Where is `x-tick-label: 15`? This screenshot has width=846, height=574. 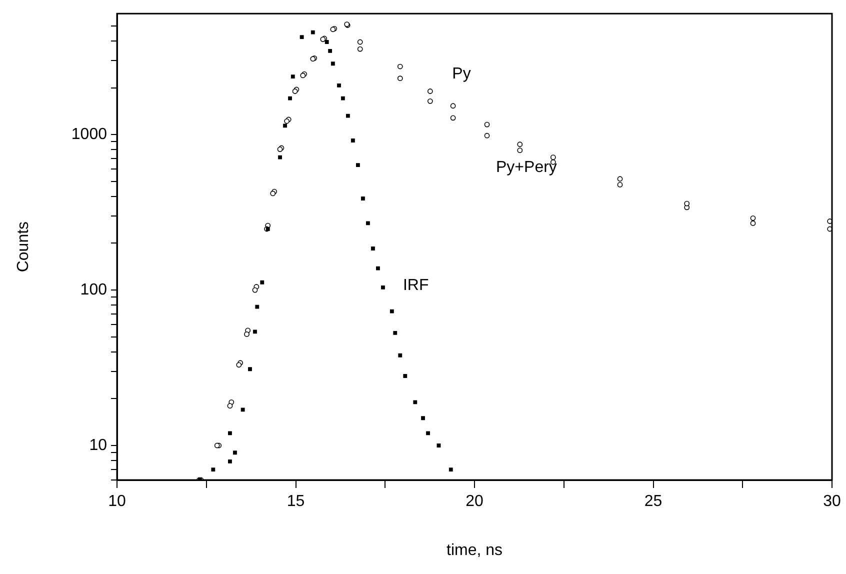
x-tick-label: 15 is located at coordinates (295, 501).